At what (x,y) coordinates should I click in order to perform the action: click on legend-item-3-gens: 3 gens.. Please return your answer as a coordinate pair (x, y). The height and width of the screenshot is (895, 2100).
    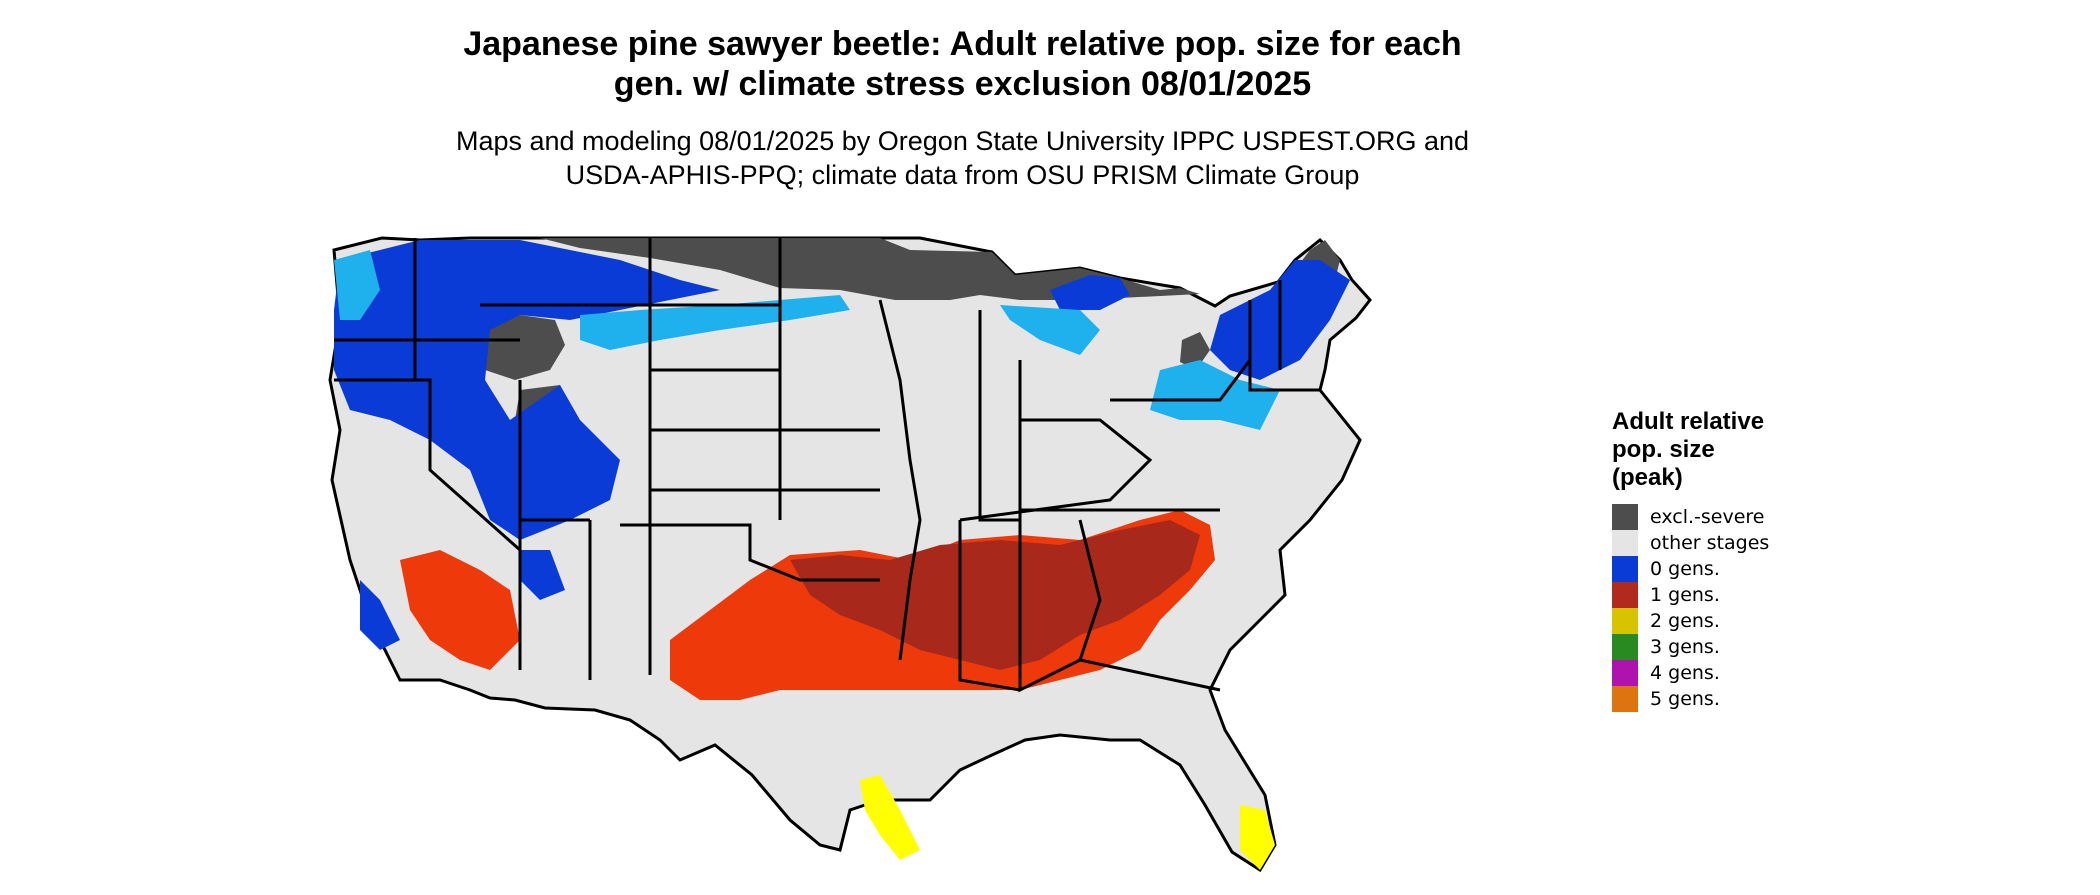
    Looking at the image, I should click on (1732, 647).